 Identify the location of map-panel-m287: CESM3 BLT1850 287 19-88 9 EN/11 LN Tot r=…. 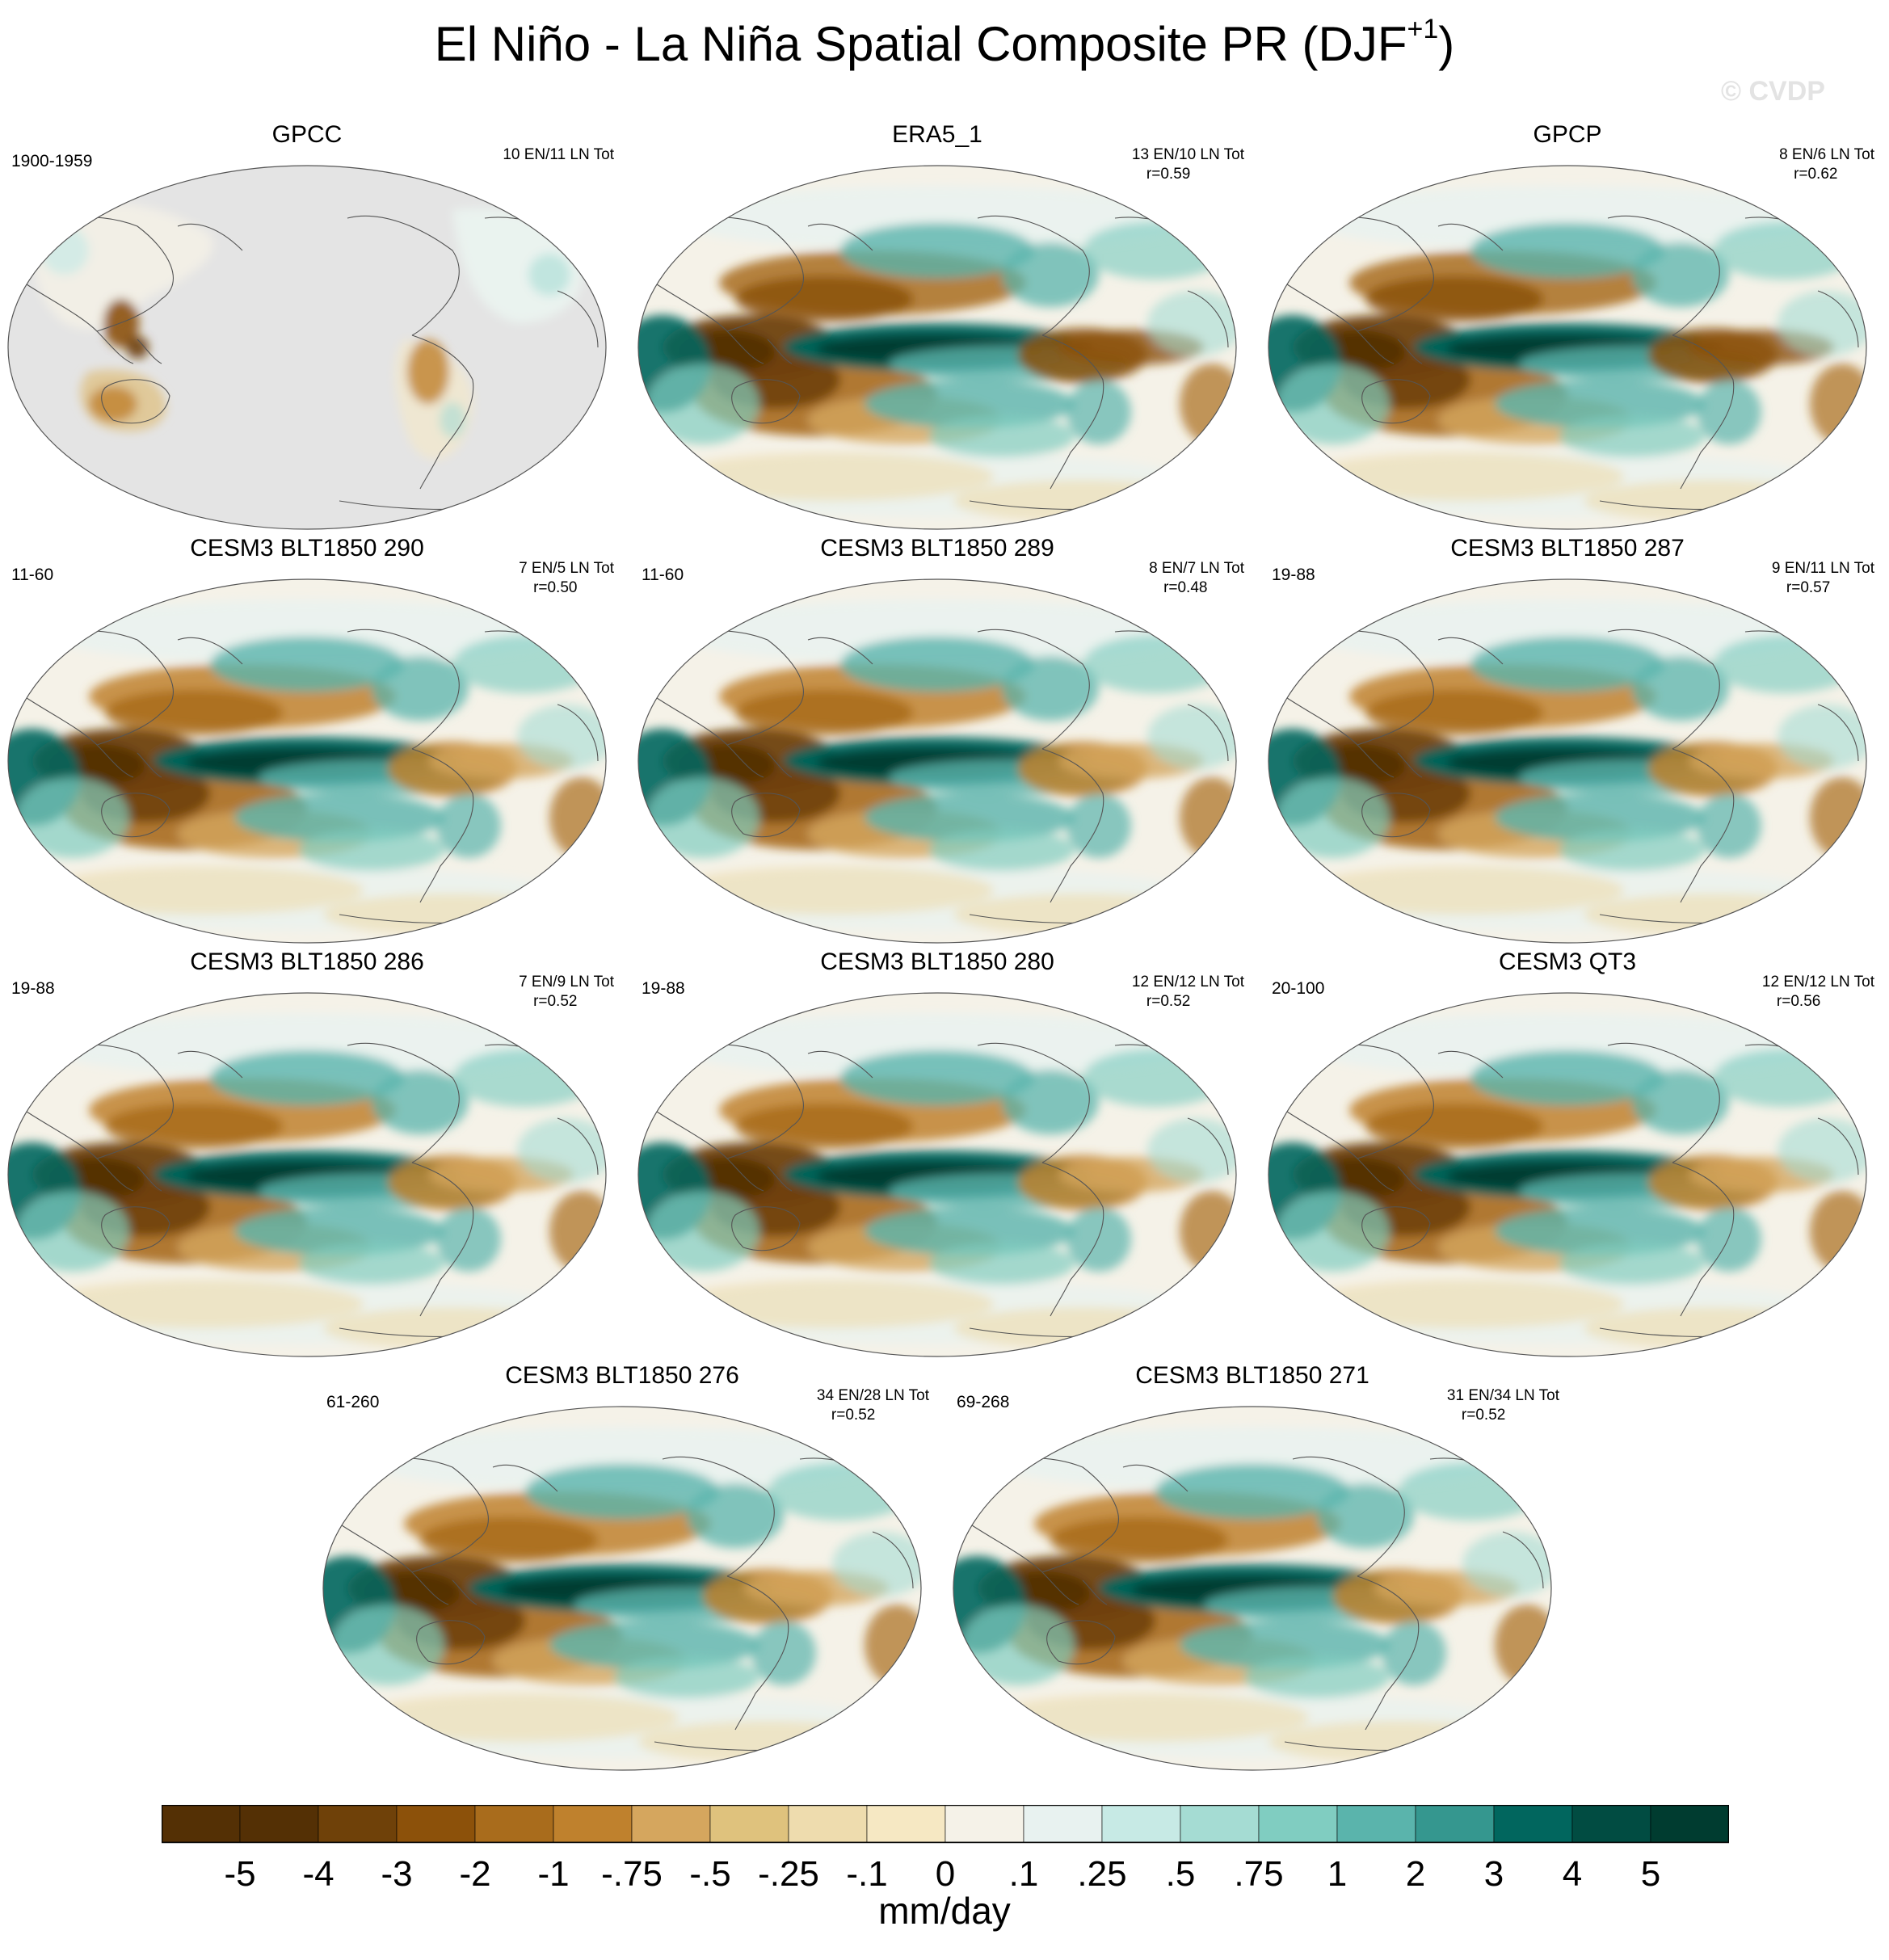
(1567, 741).